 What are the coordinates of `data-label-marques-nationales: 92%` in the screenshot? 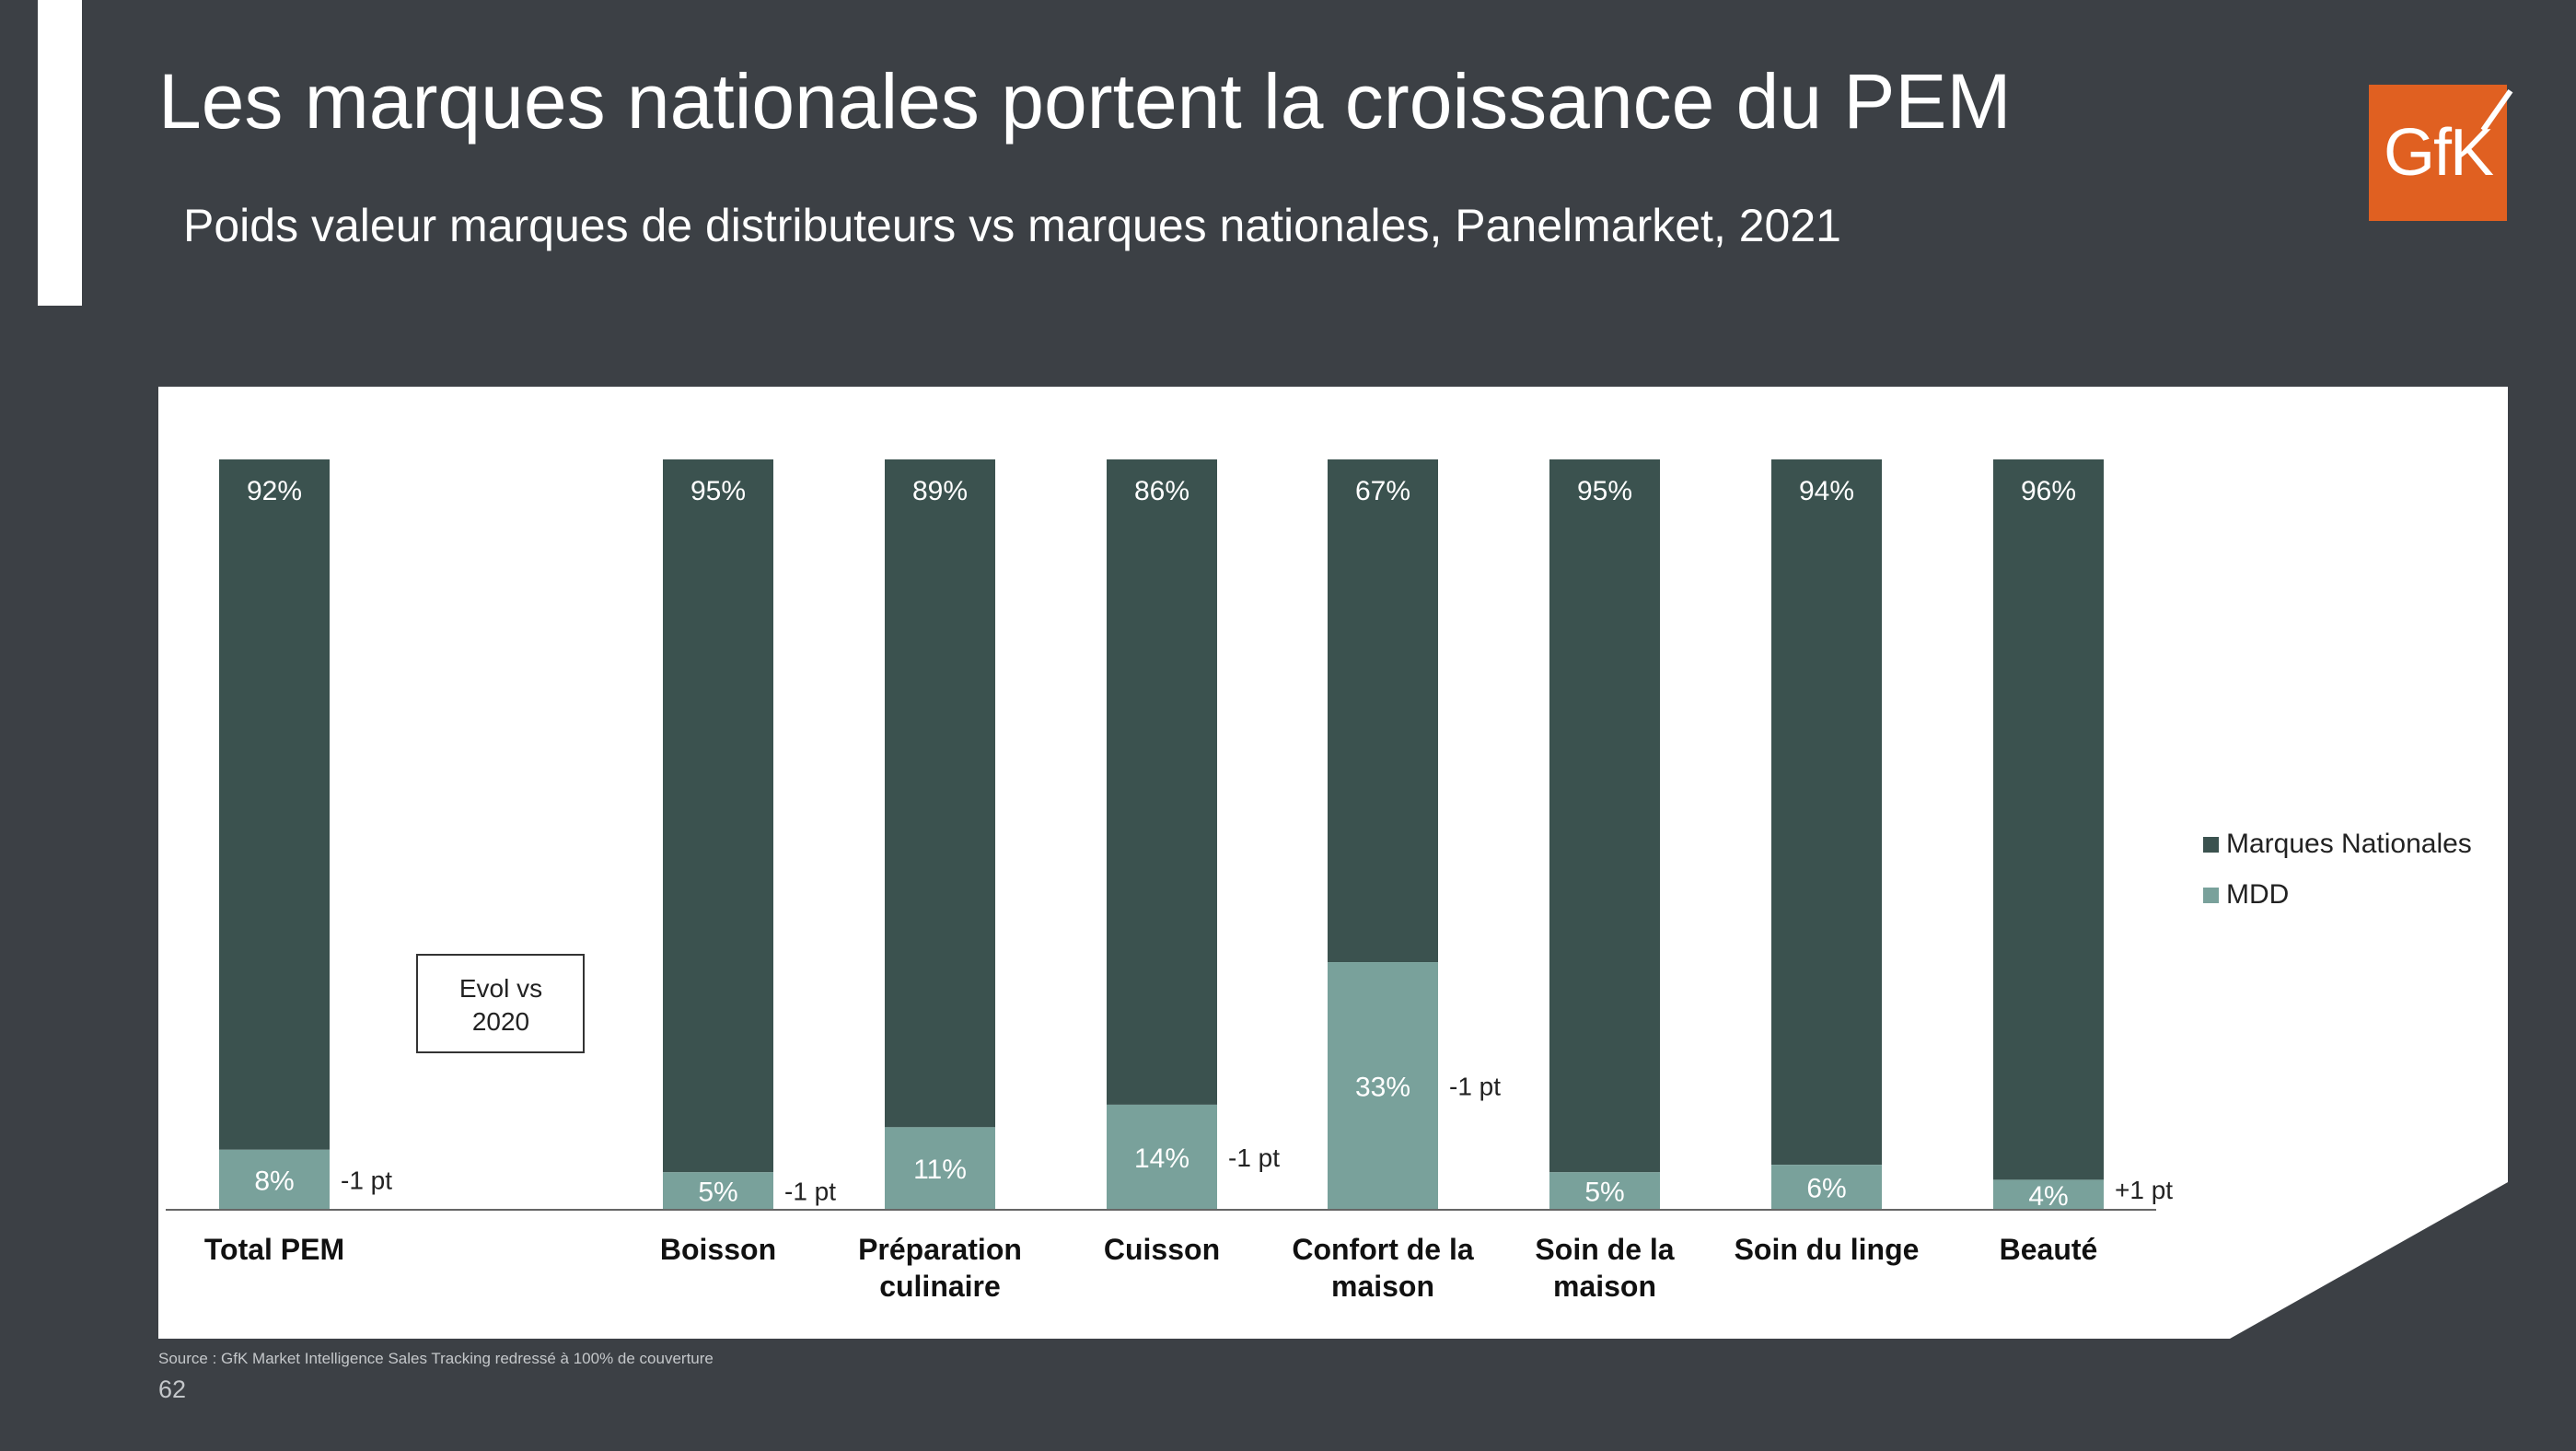 It's located at (274, 491).